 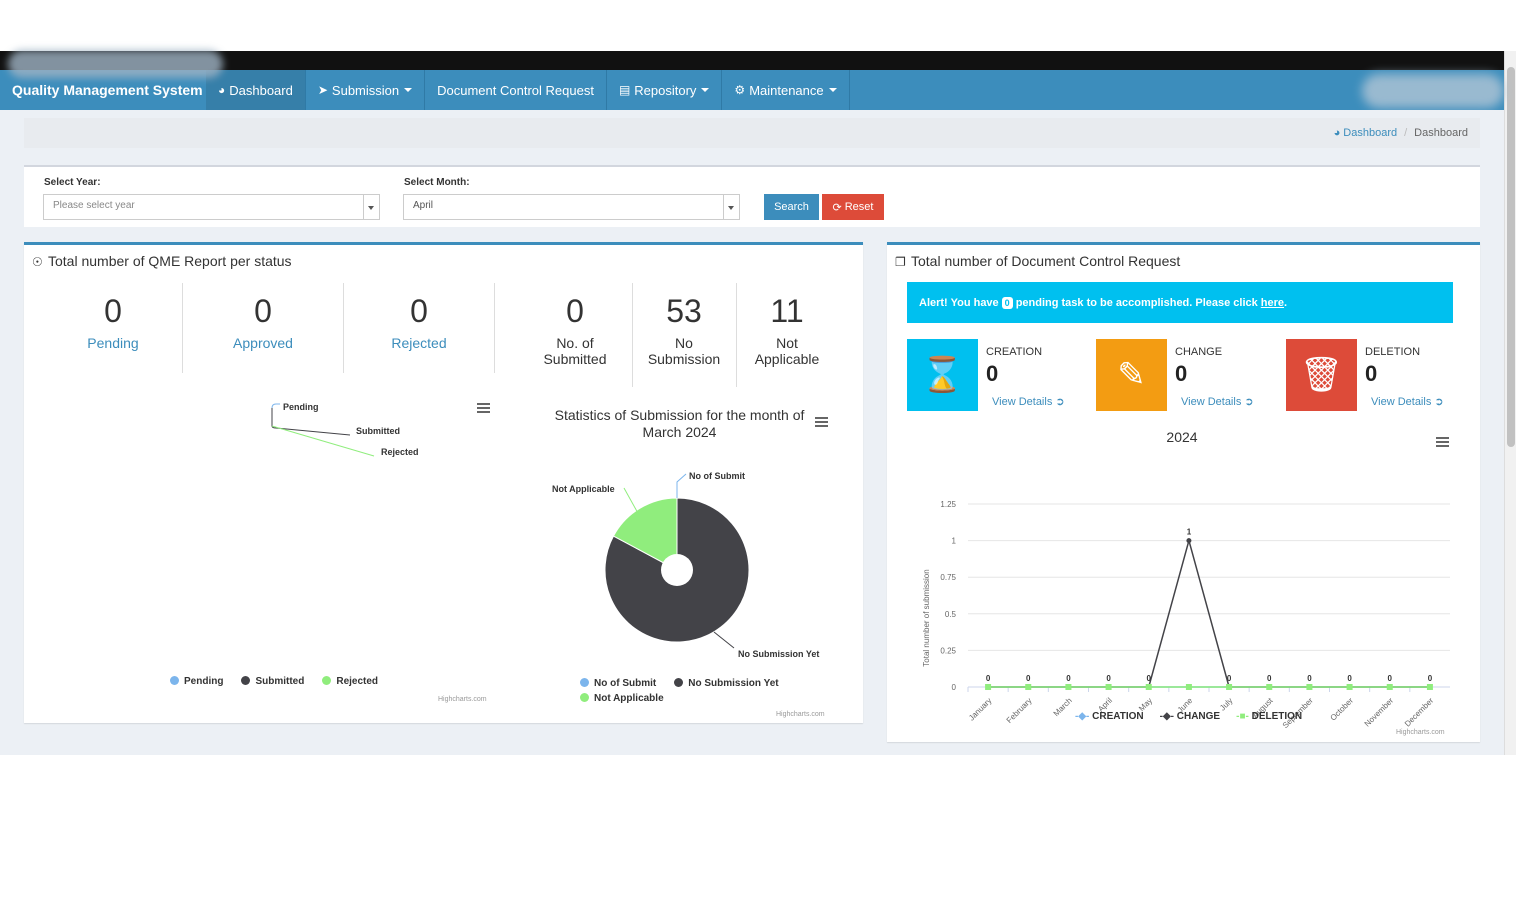 I want to click on legend-item-deletion: -■- DELETION, so click(x=1269, y=716).